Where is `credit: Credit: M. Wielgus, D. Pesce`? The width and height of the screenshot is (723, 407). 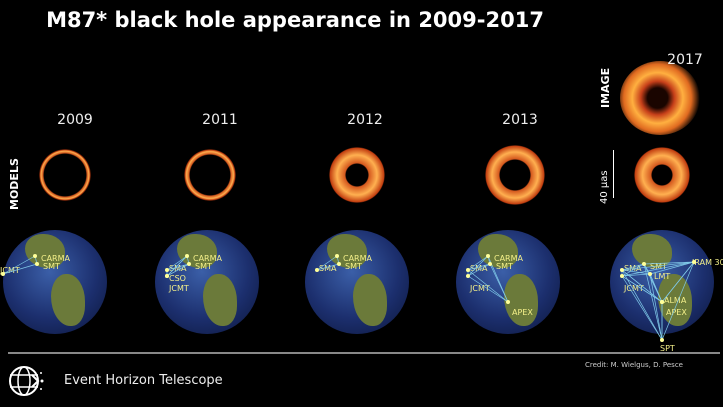
credit: Credit: M. Wielgus, D. Pesce is located at coordinates (634, 365).